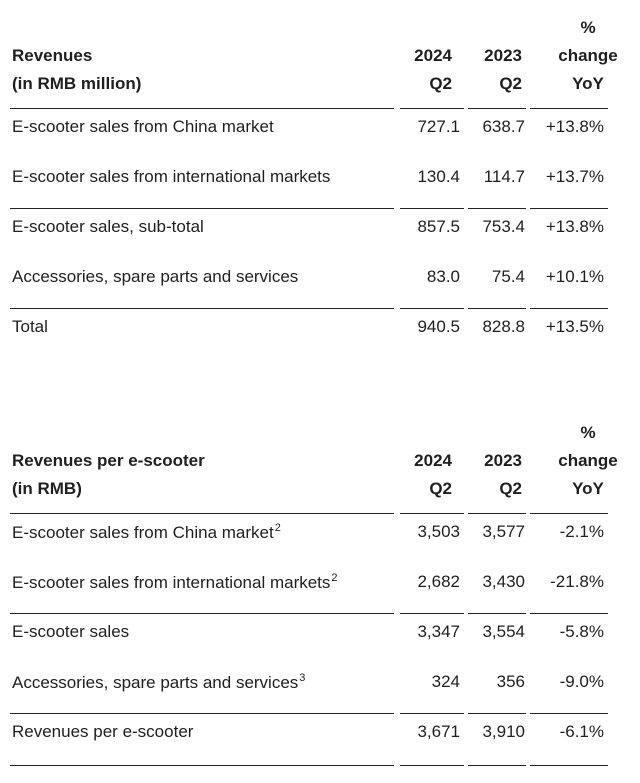 This screenshot has height=783, width=640. What do you see at coordinates (438, 126) in the screenshot?
I see `value-2024-q2: 727.1` at bounding box center [438, 126].